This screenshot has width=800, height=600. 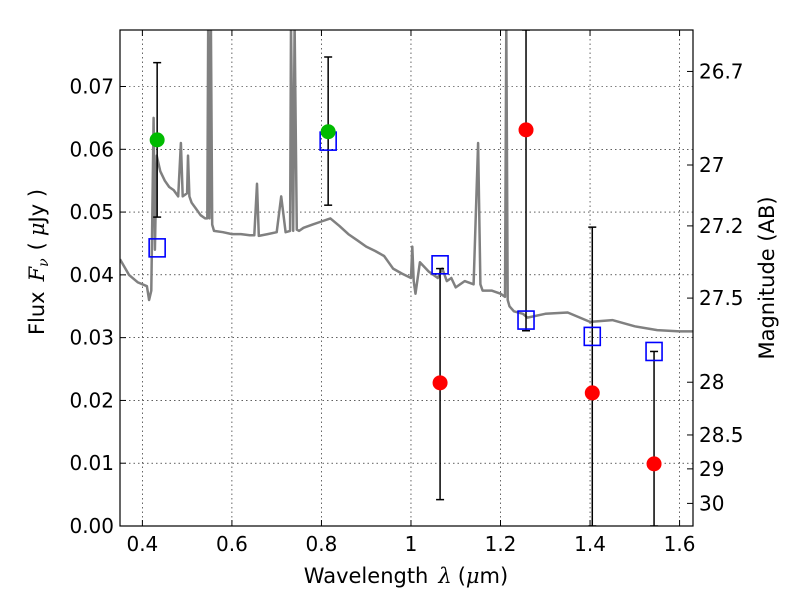 I want to click on y-tick-label: 0.04, so click(x=91, y=275).